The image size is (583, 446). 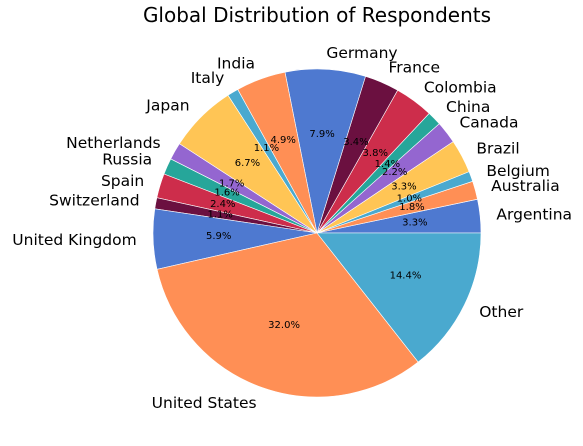 I want to click on pct-label-china: 1.4%, so click(x=387, y=164).